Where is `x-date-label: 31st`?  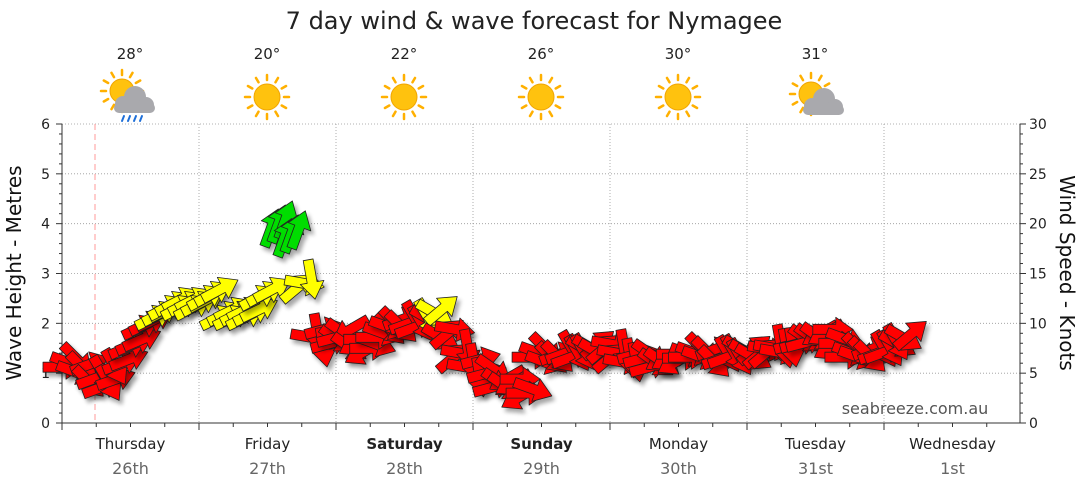
x-date-label: 31st is located at coordinates (815, 468).